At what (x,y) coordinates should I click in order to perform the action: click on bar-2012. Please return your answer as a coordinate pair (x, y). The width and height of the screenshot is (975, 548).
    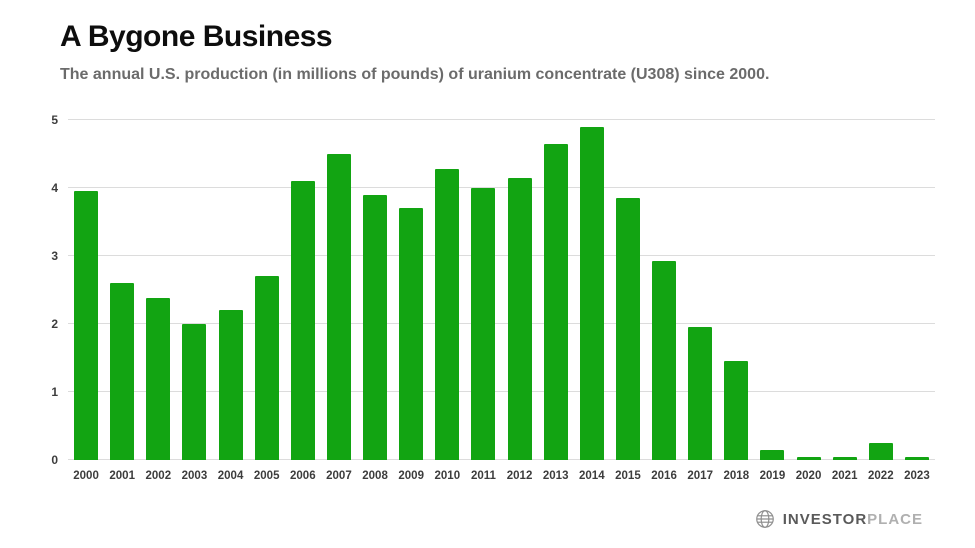
    Looking at the image, I should click on (519, 318).